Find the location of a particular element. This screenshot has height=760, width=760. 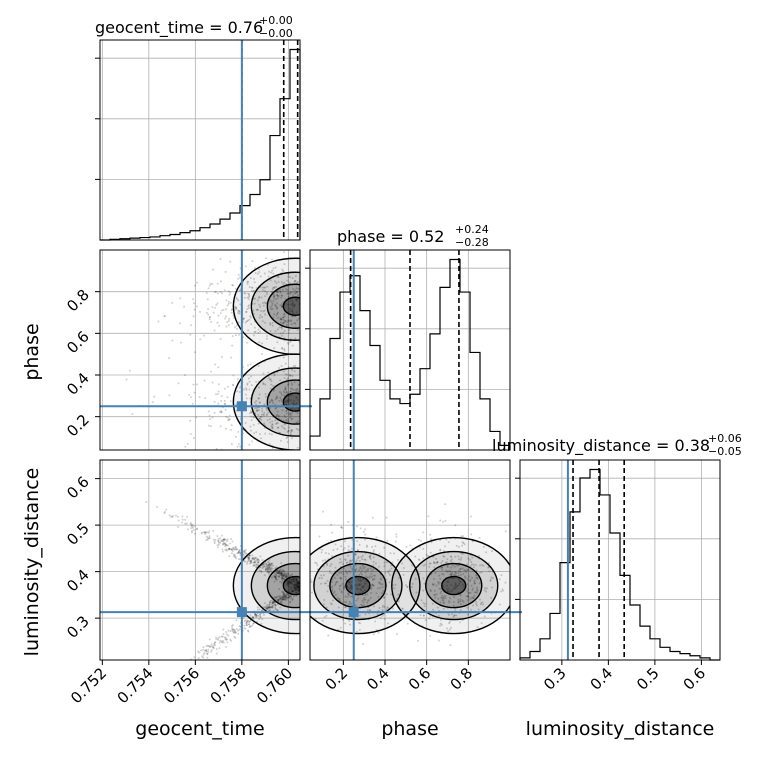

y-tick-label-phase: 0.4 is located at coordinates (78, 384).